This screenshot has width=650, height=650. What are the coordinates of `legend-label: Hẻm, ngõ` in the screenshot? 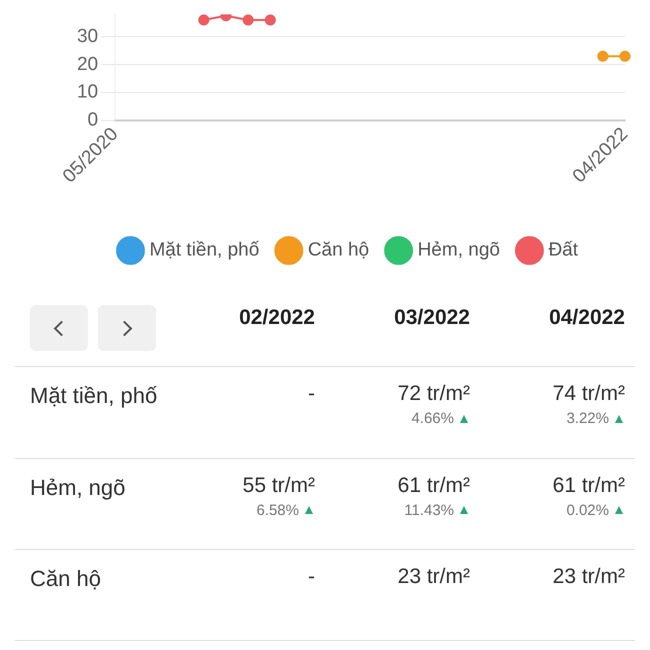 It's located at (459, 250).